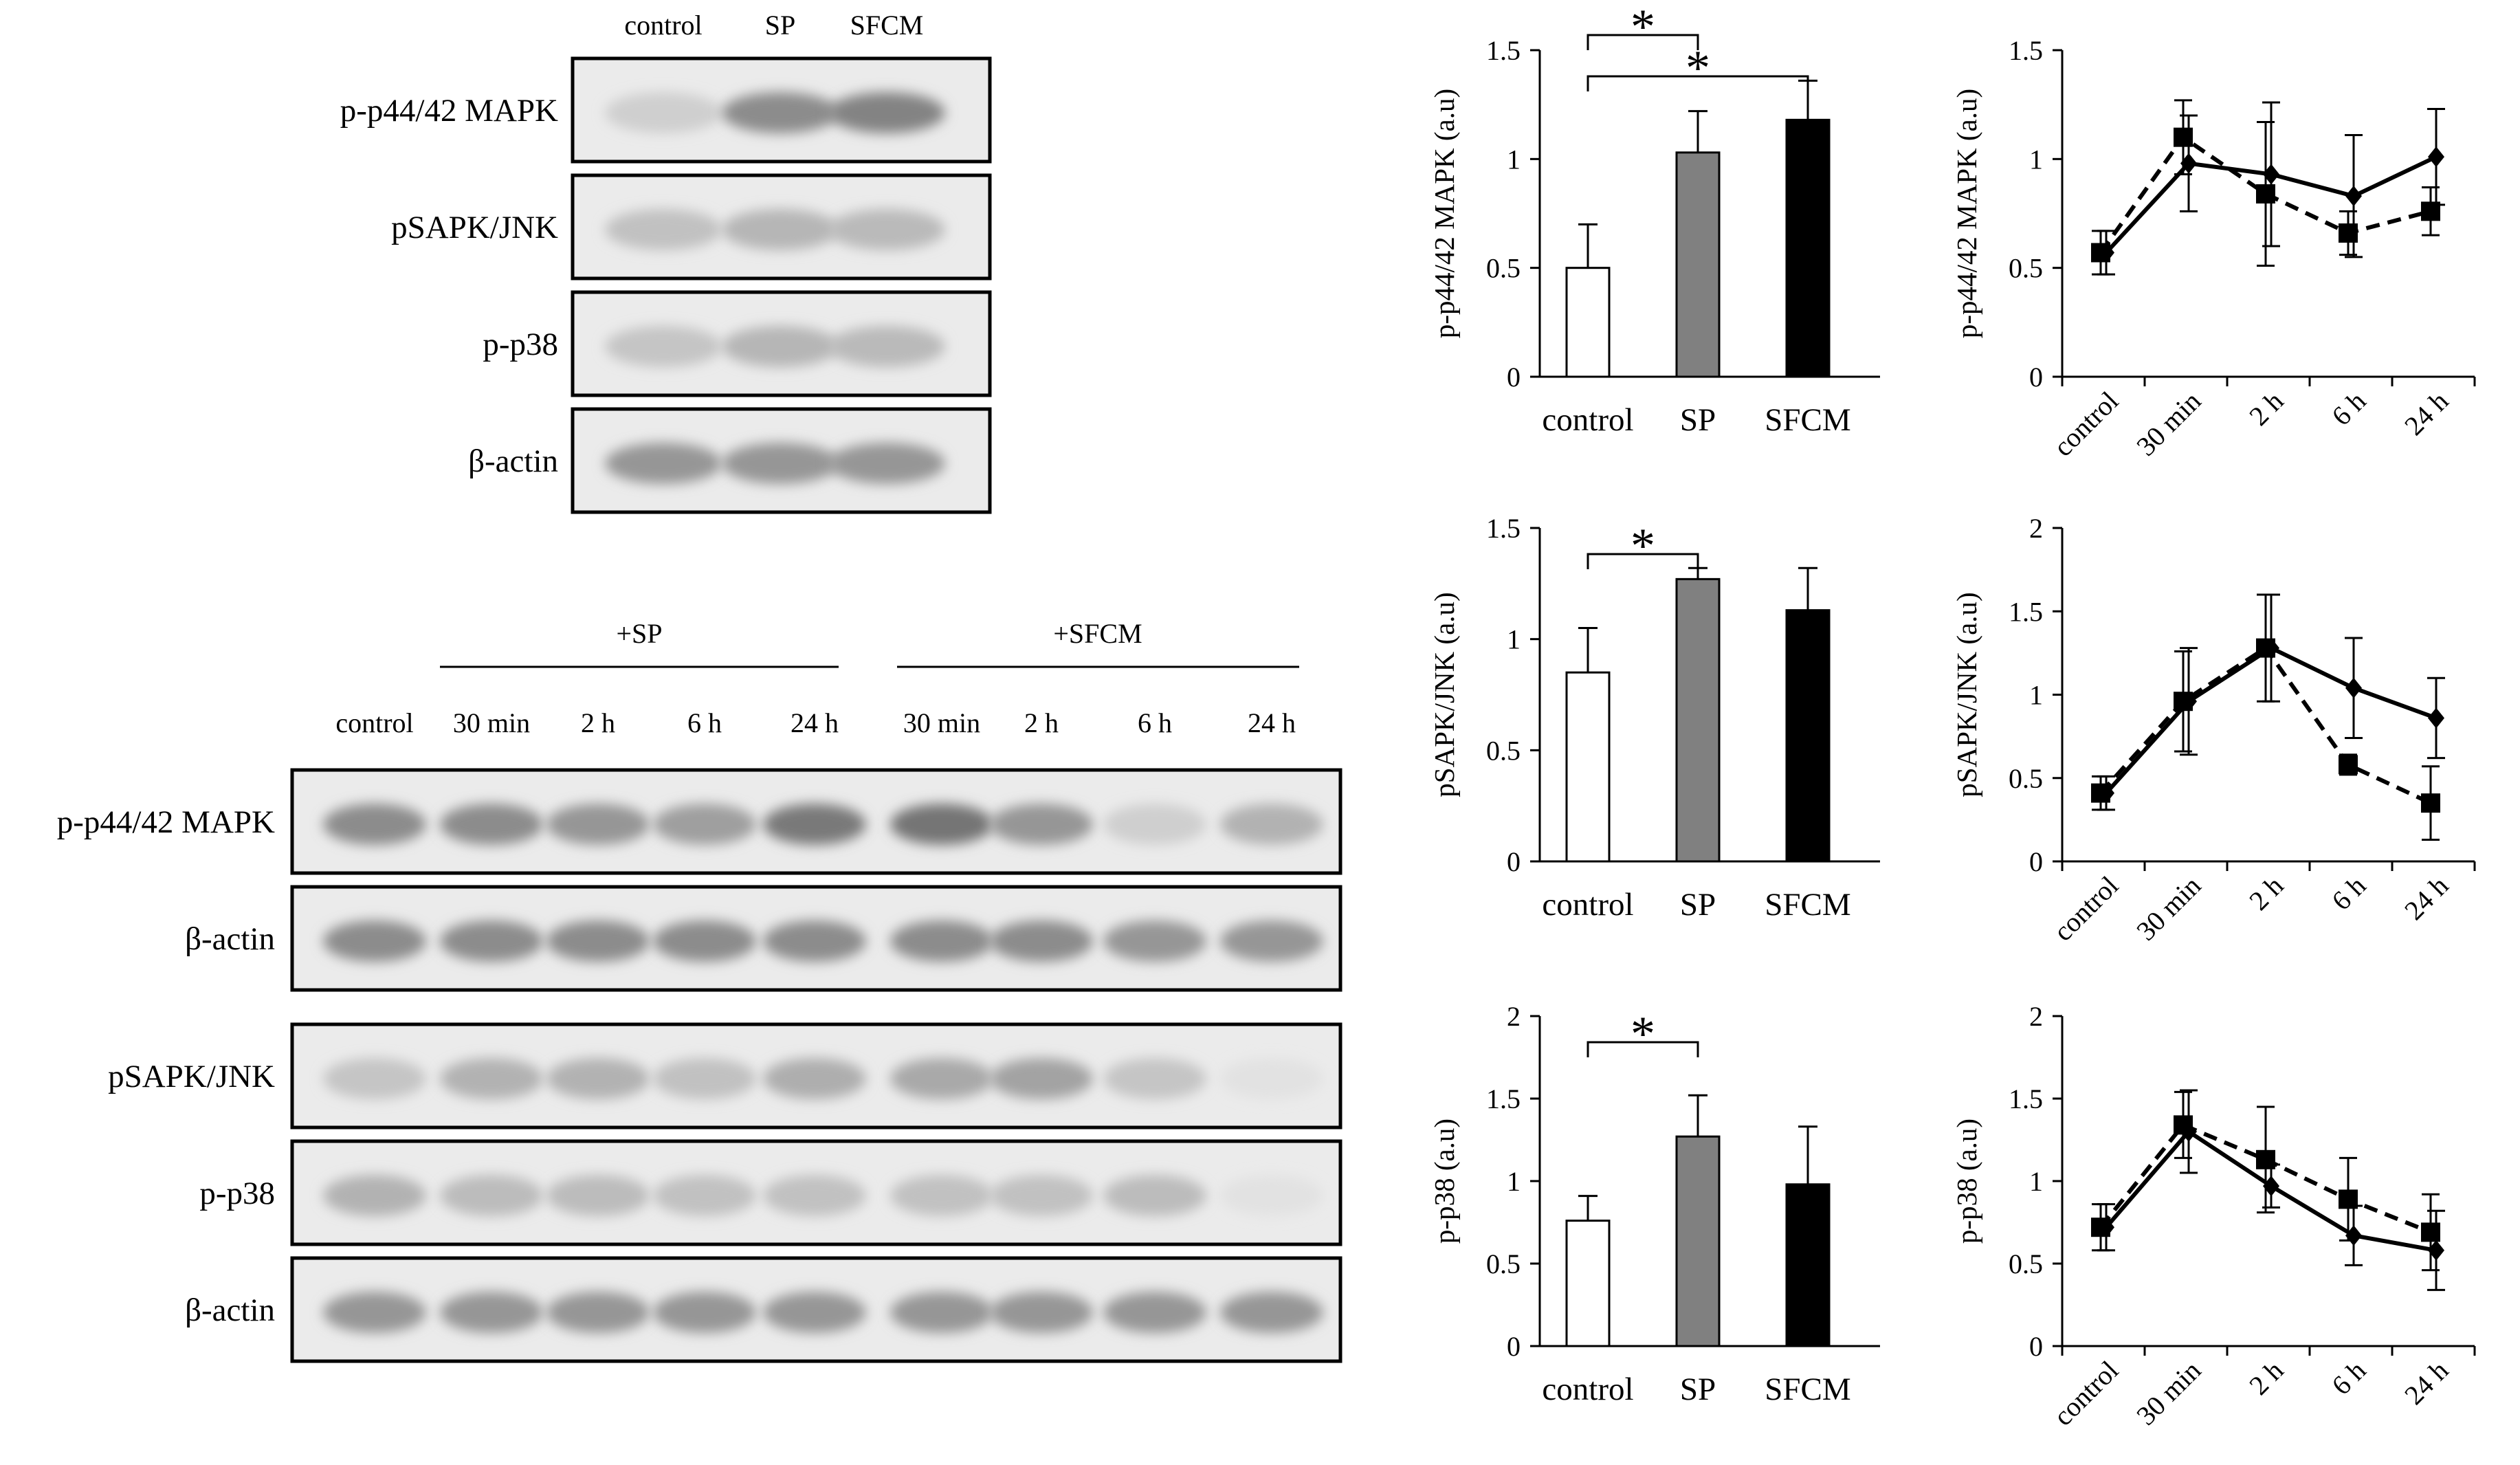 Image resolution: width=2520 pixels, height=1465 pixels. What do you see at coordinates (374, 722) in the screenshot?
I see `lane-label: control` at bounding box center [374, 722].